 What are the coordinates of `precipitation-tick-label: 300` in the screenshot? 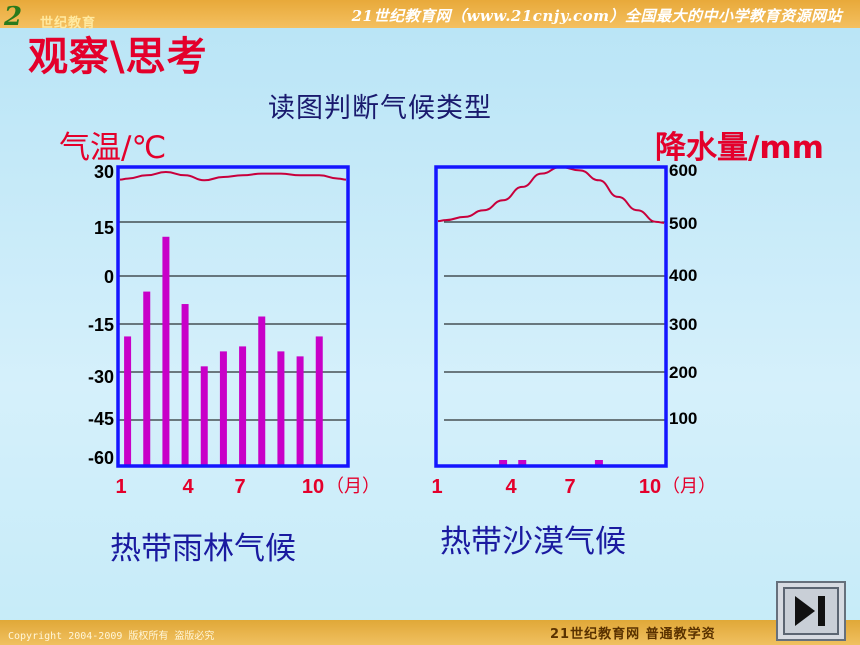 It's located at (683, 324).